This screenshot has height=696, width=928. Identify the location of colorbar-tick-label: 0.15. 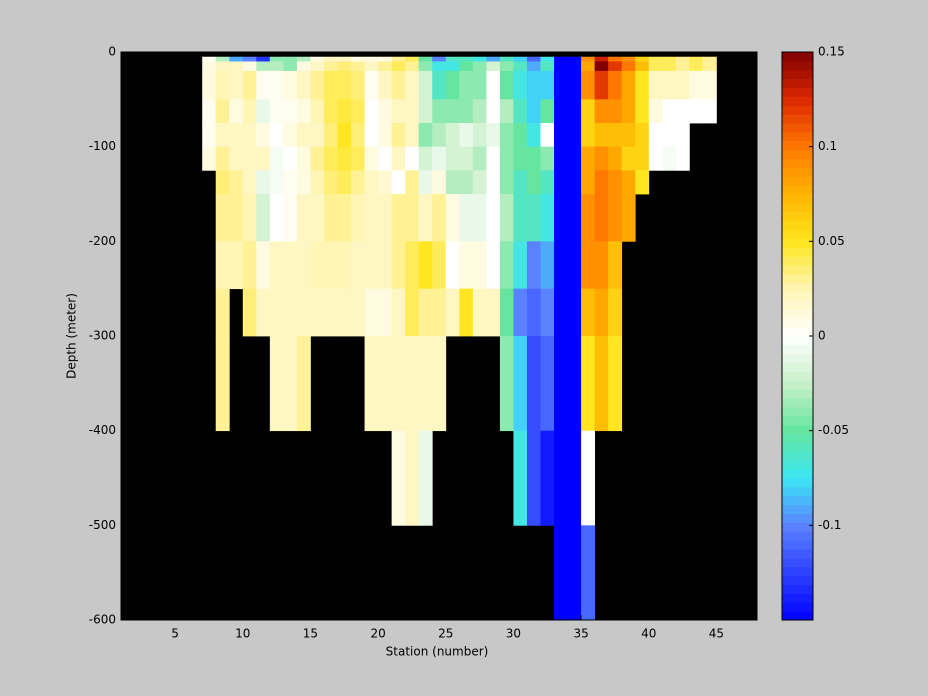
(831, 52).